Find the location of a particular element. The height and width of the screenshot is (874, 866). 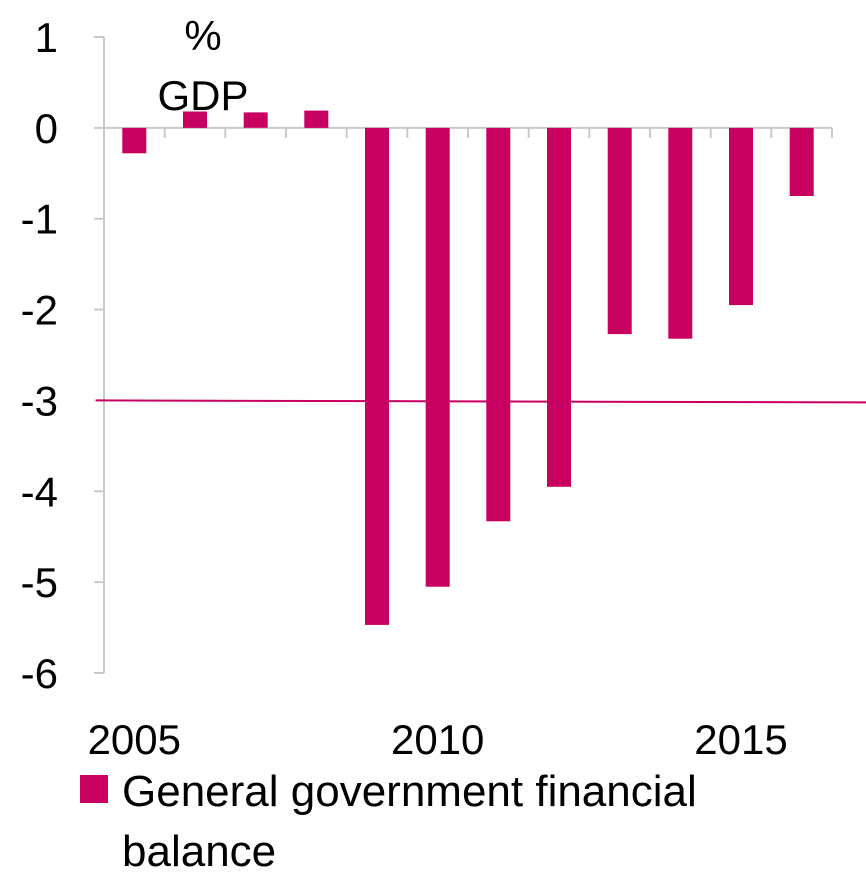

bar-2008 is located at coordinates (316, 119).